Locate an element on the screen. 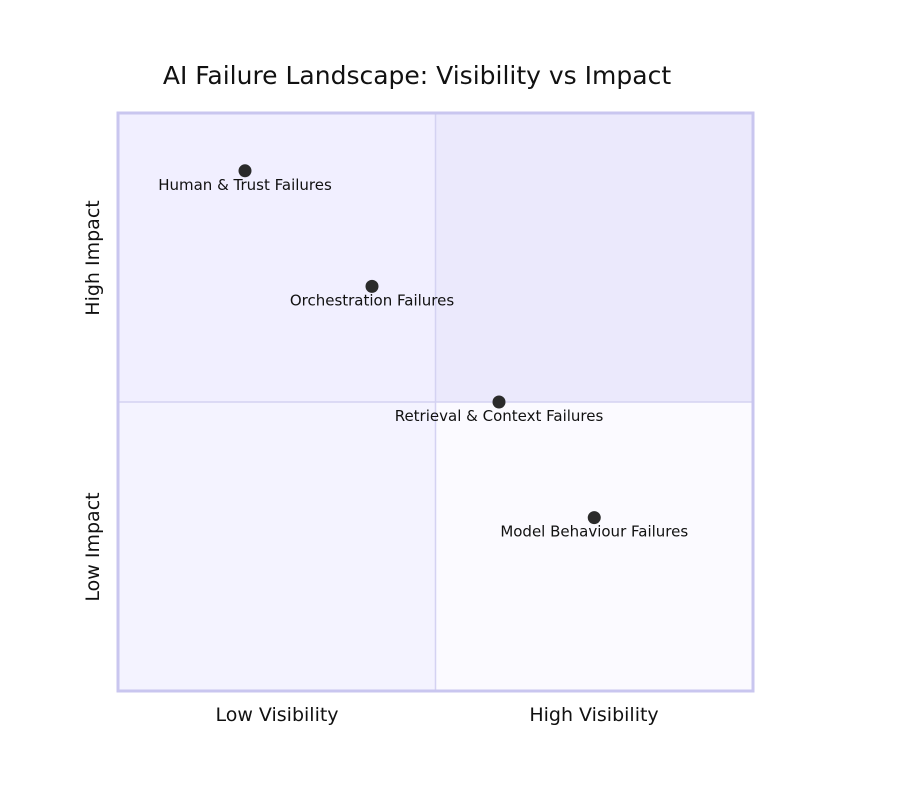 The height and width of the screenshot is (794, 903). data-point-label: Model Behaviour Failures is located at coordinates (594, 532).